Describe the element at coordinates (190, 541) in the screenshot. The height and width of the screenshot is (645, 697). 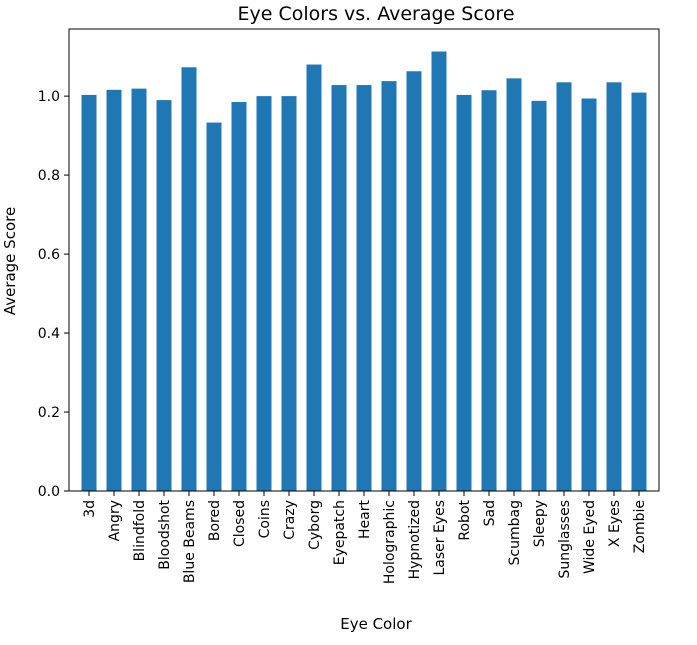
I see `x-tick-label: Blue Beams` at that location.